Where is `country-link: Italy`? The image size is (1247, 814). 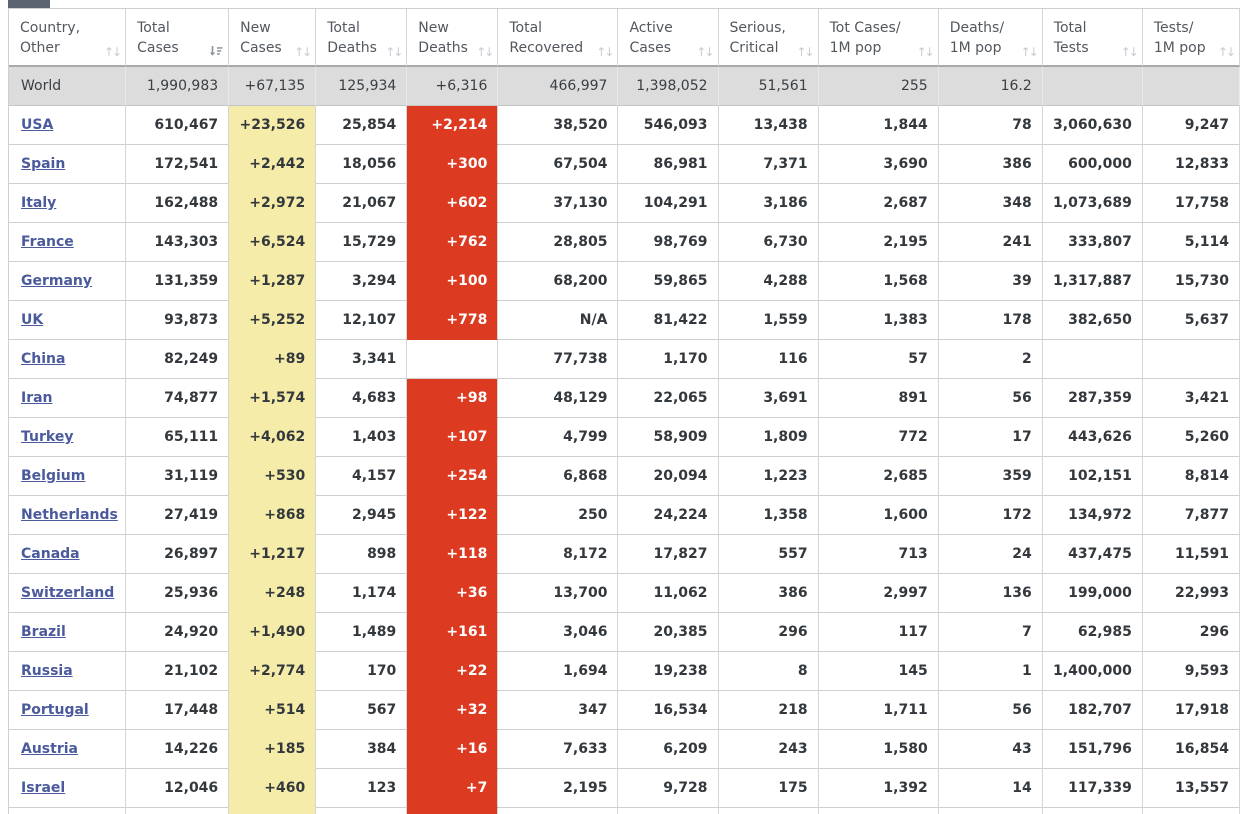 country-link: Italy is located at coordinates (39, 202).